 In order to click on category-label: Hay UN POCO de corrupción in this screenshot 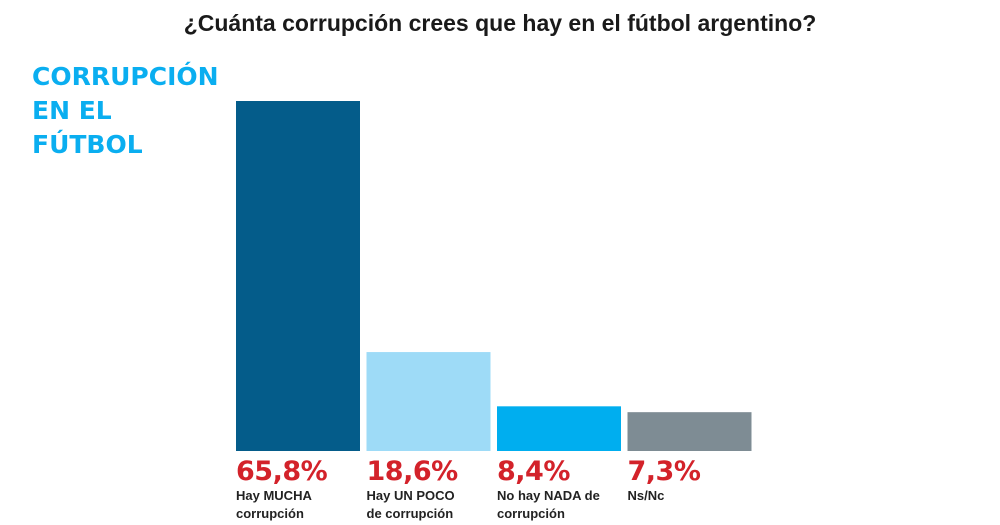, I will do `click(432, 505)`.